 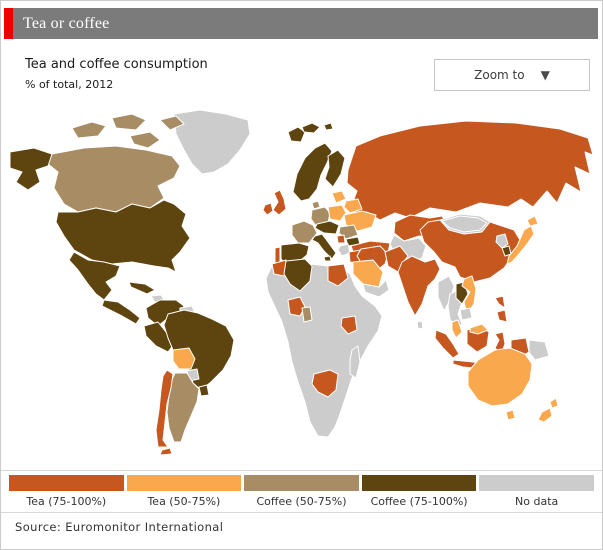 I want to click on country-greenland, so click(x=212, y=142).